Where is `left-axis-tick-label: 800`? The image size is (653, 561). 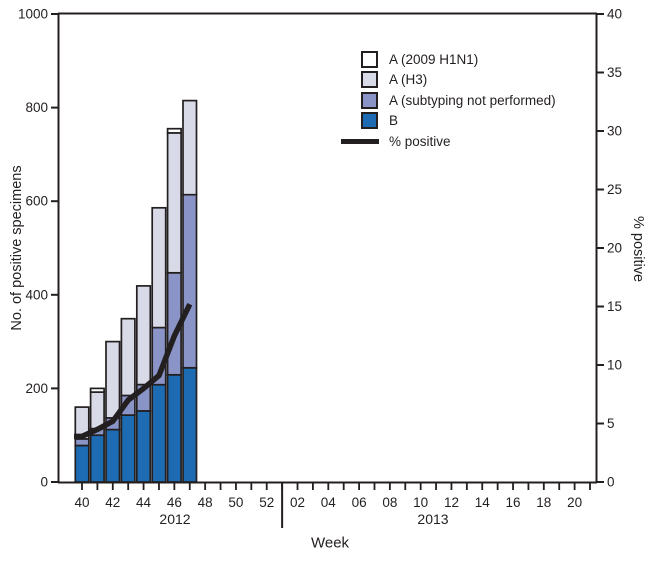 left-axis-tick-label: 800 is located at coordinates (36, 107).